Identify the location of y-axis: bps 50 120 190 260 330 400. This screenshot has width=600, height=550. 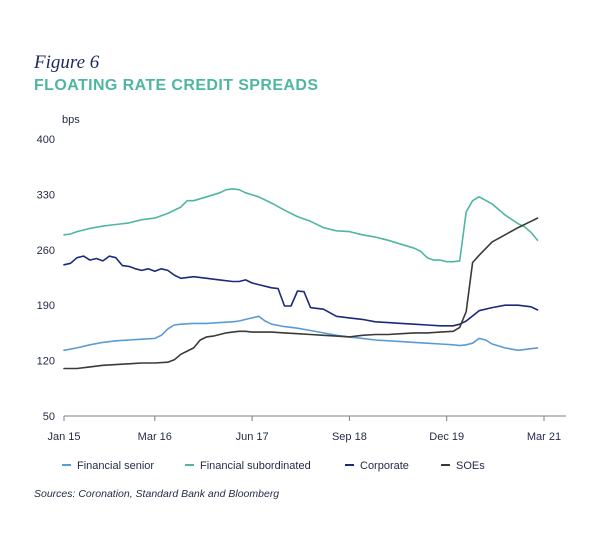
(59, 268).